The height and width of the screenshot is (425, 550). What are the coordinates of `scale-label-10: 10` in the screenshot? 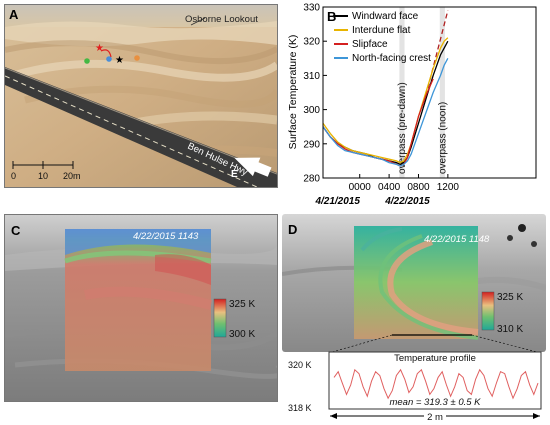 It's located at (43, 176).